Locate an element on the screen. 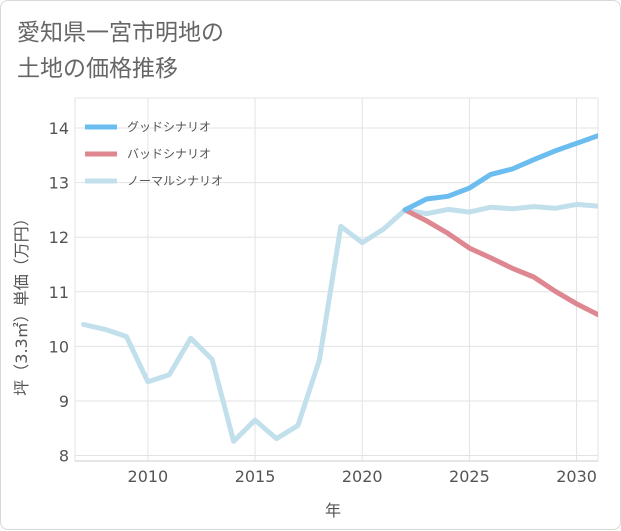  y-axis-title: 坪（3.3㎡）単価（万円） is located at coordinates (21, 302).